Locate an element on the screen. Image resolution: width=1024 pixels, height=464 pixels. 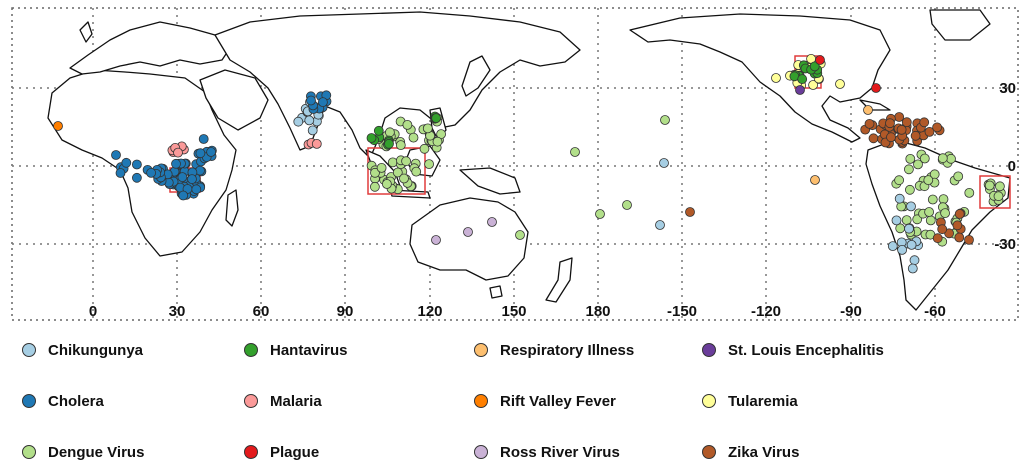
lon-label: -60 is located at coordinates (935, 311).